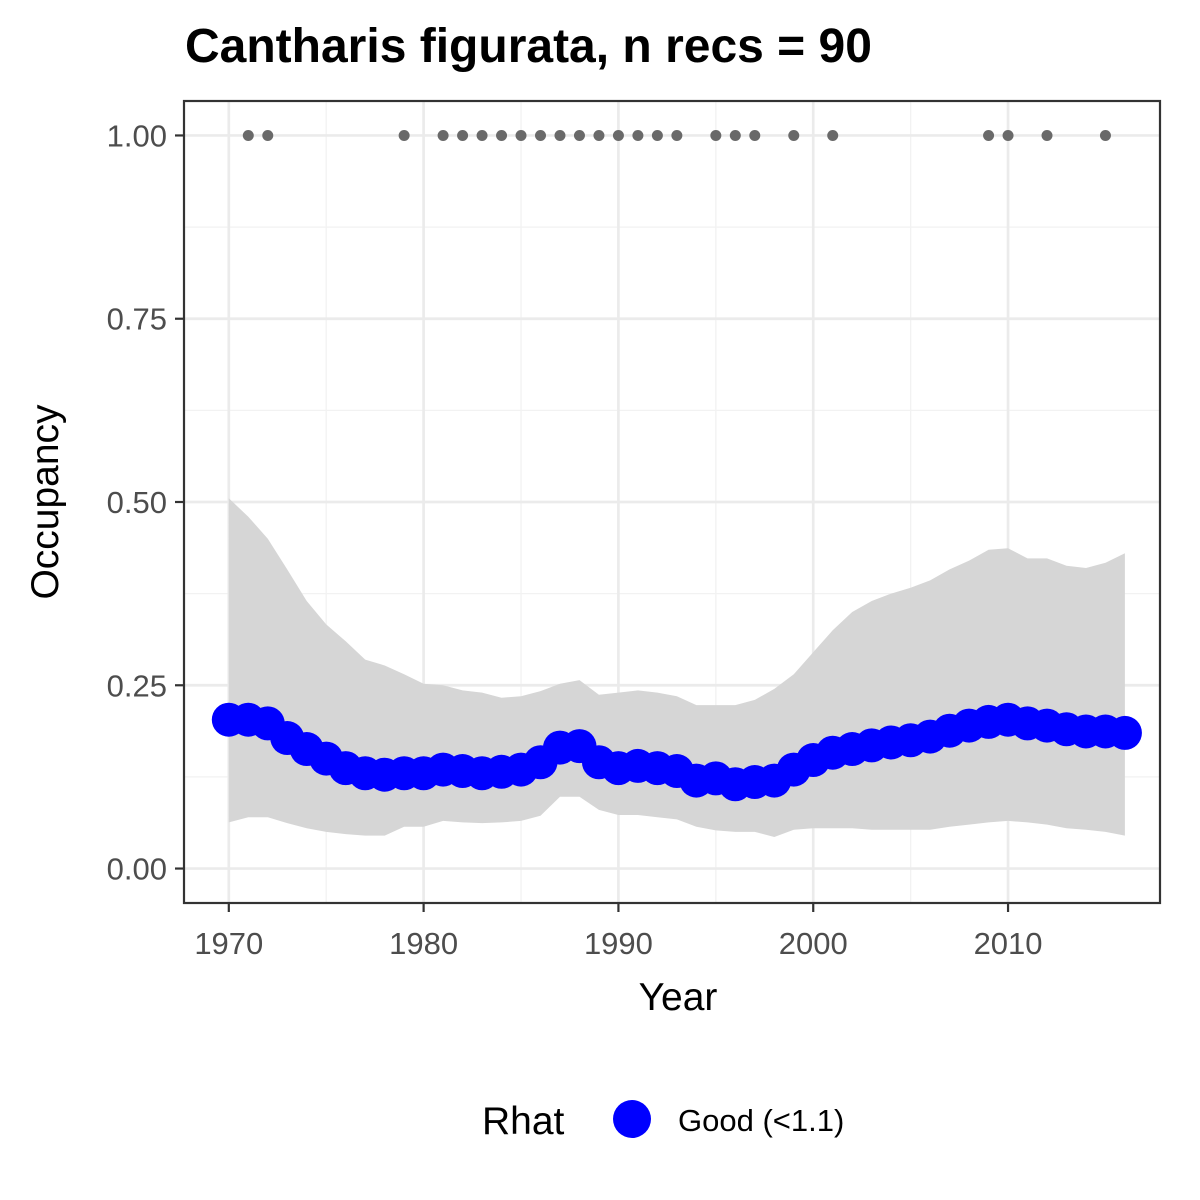 The image size is (1200, 1200). I want to click on chart-title: Cantharis figurata, n recs = 90, so click(528, 46).